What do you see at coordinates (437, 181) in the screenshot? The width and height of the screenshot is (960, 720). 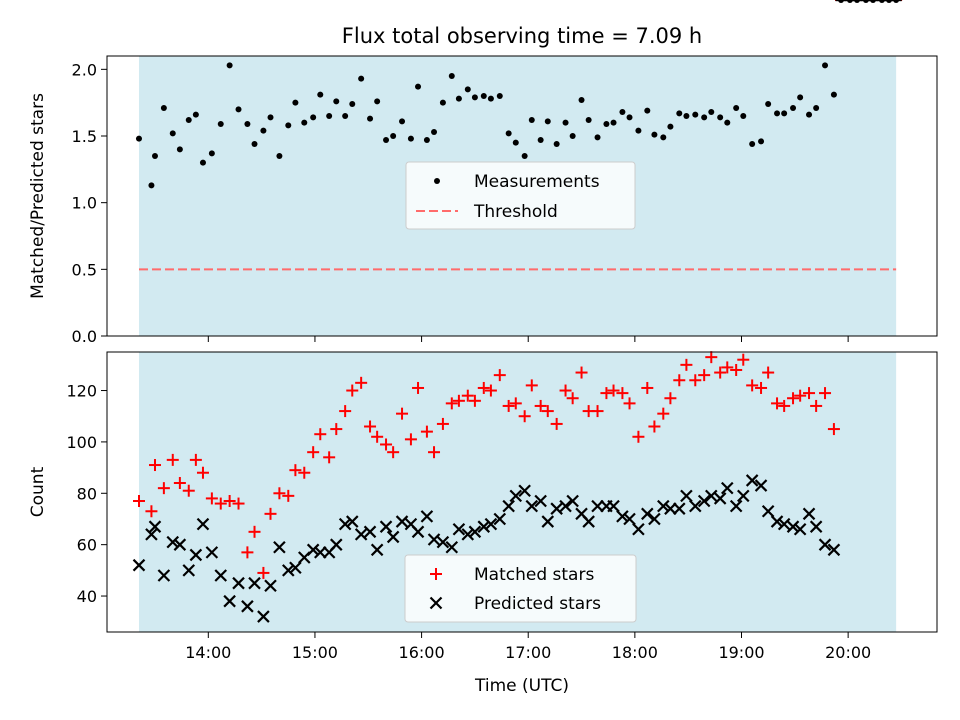 I see `measurements-legend-marker` at bounding box center [437, 181].